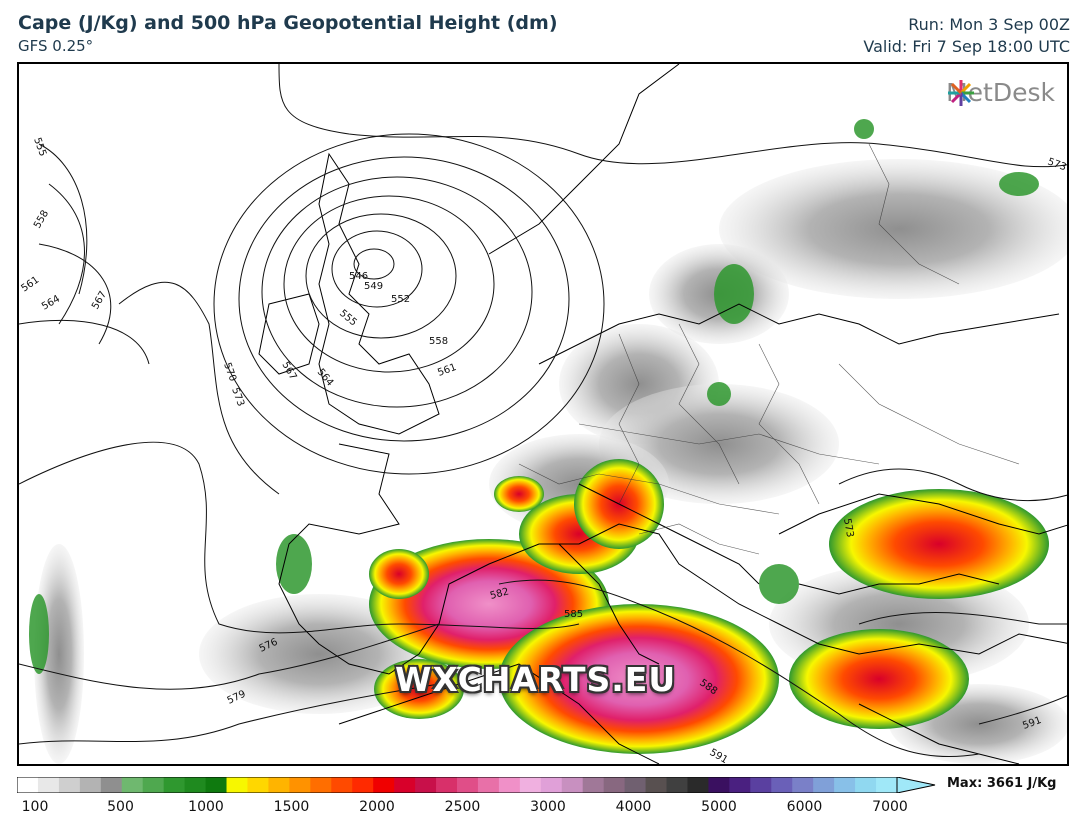  What do you see at coordinates (961, 93) in the screenshot?
I see `metdesk-star-icon` at bounding box center [961, 93].